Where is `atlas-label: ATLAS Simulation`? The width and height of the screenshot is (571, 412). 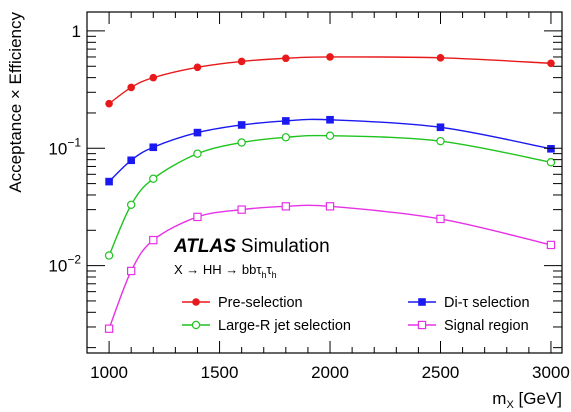 atlas-label: ATLAS Simulation is located at coordinates (251, 246).